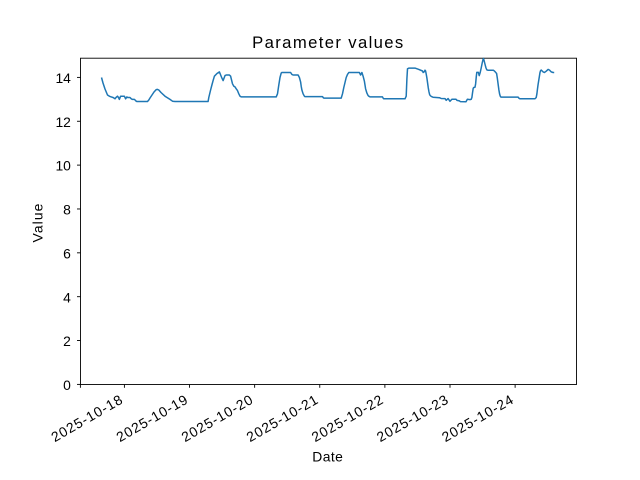 The height and width of the screenshot is (480, 640). What do you see at coordinates (63, 78) in the screenshot?
I see `svg-text: 14` at bounding box center [63, 78].